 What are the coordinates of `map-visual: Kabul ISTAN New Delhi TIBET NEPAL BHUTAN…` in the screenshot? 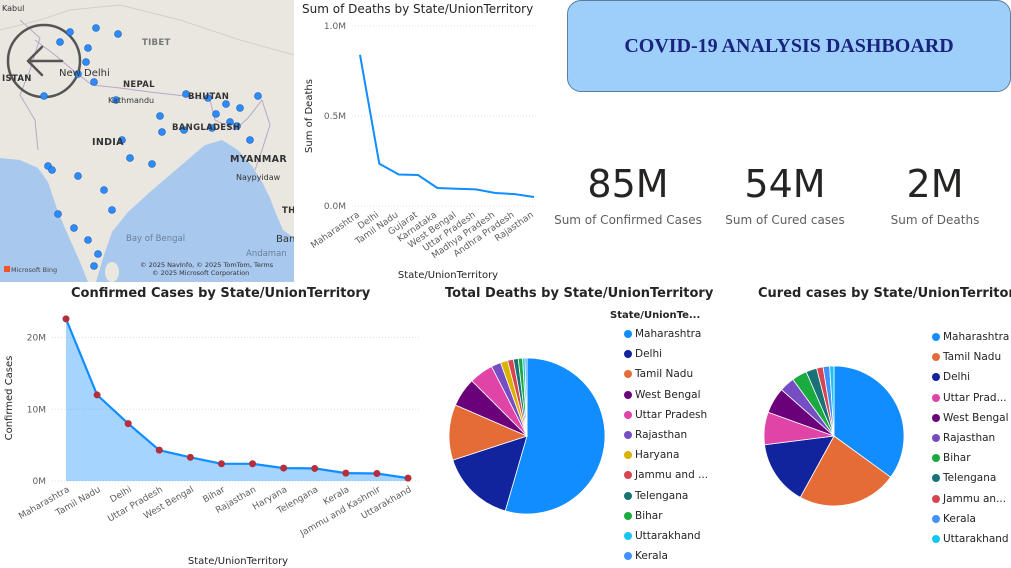 It's located at (147, 141).